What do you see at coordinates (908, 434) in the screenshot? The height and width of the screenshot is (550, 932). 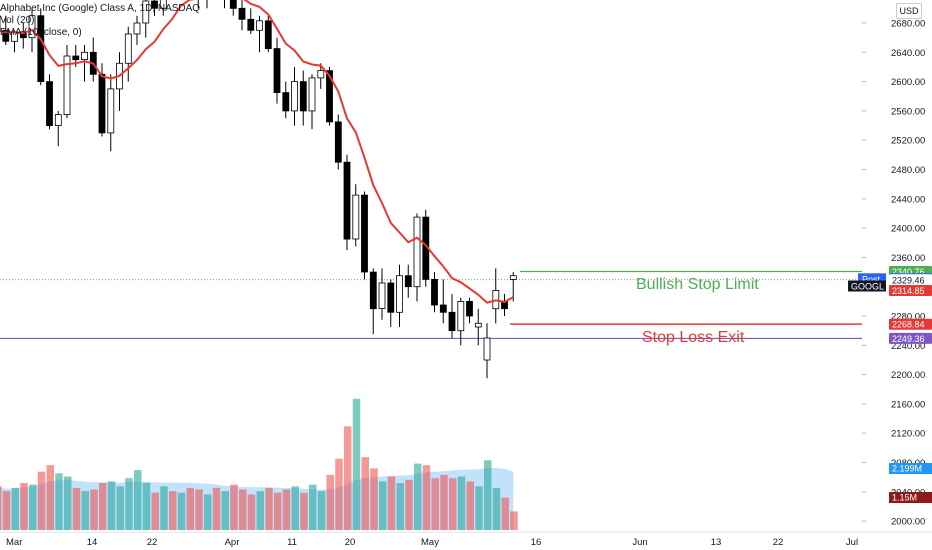 I see `price-tick-label: 2120.00` at bounding box center [908, 434].